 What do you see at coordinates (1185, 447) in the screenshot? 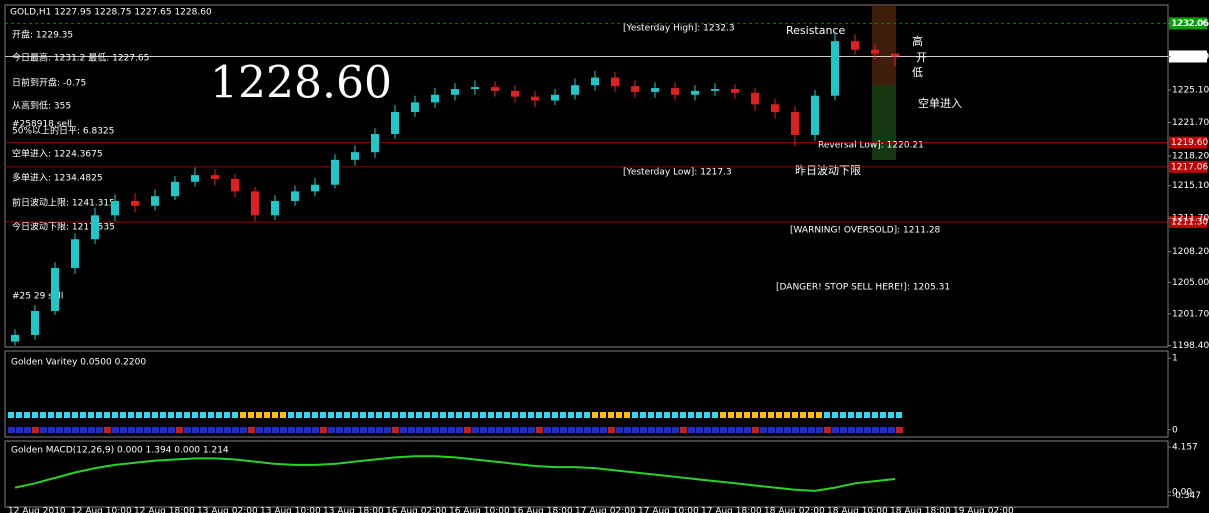
I see `y-tick-label: 4.157` at bounding box center [1185, 447].